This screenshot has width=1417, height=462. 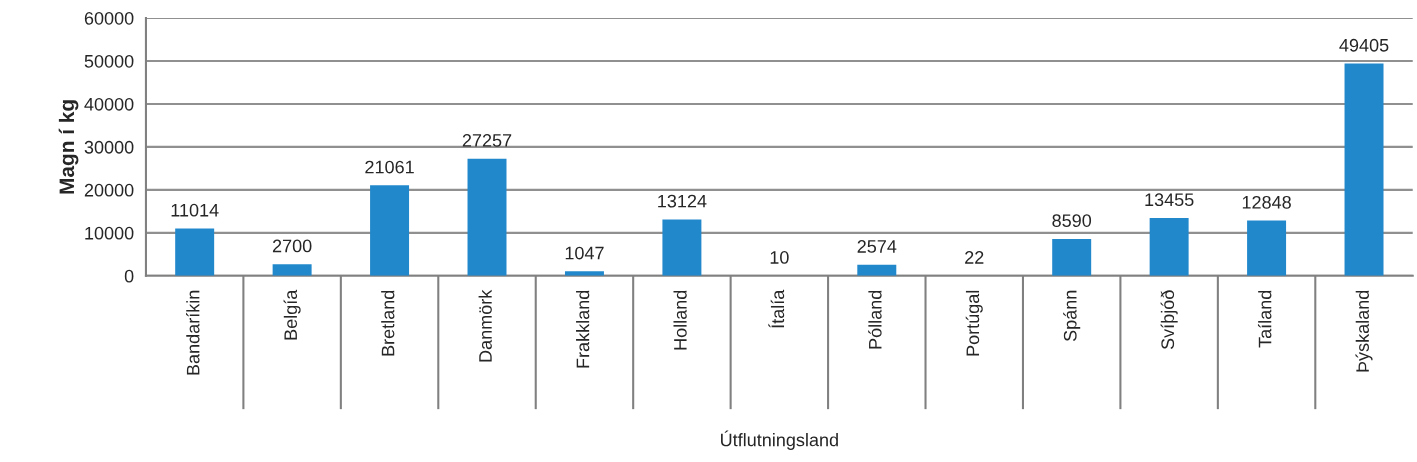 What do you see at coordinates (779, 257) in the screenshot?
I see `data-label: 10` at bounding box center [779, 257].